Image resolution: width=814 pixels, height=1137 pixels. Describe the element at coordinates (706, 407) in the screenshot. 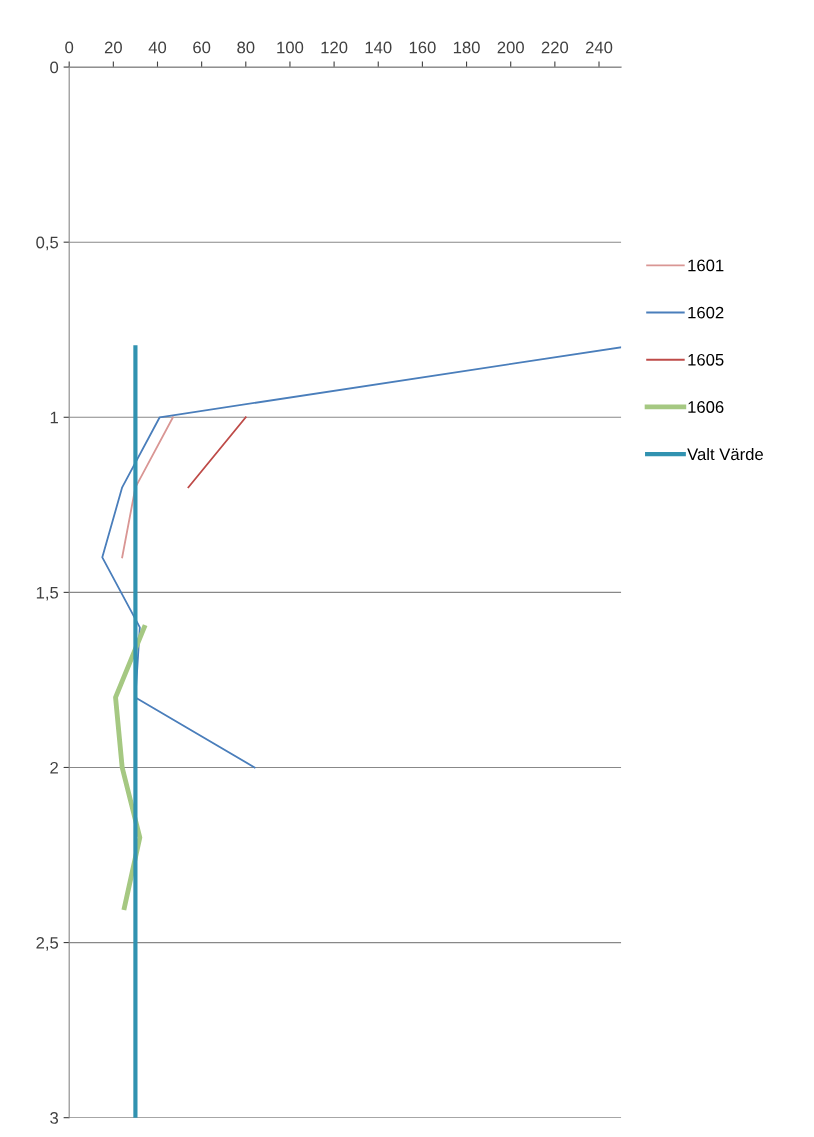

I see `legend-label: 1606` at that location.